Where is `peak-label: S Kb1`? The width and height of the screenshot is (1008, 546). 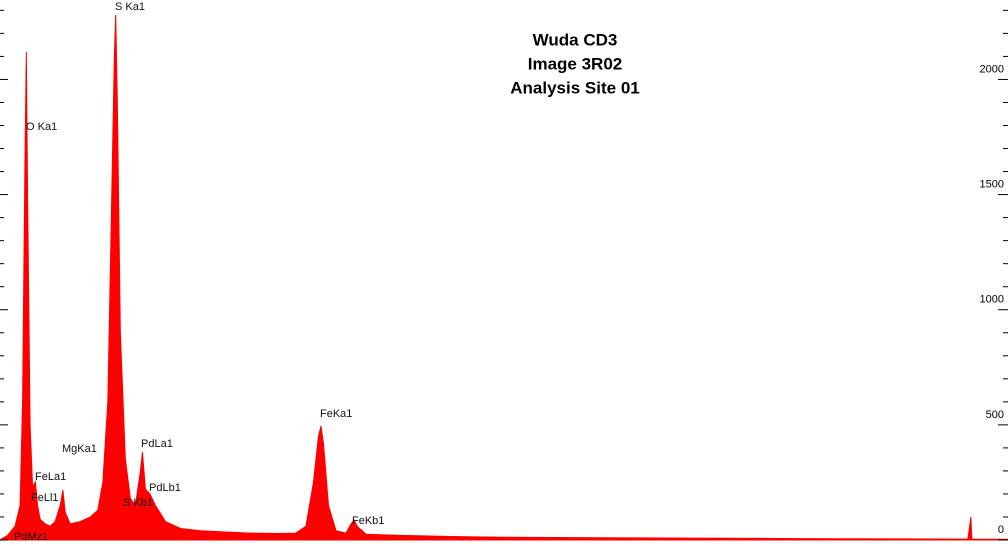 peak-label: S Kb1 is located at coordinates (138, 503).